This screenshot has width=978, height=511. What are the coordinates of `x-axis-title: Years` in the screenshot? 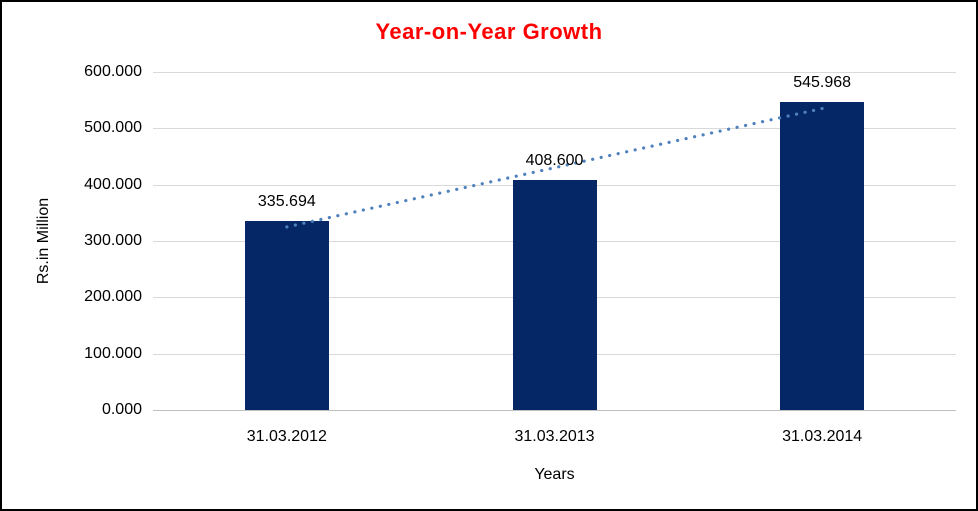 It's located at (554, 474).